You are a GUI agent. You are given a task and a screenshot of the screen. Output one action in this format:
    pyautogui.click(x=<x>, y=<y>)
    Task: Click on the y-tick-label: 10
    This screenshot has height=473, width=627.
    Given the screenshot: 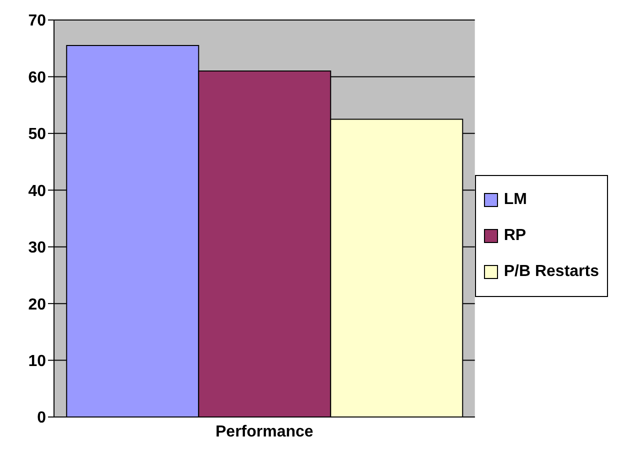 What is the action you would take?
    pyautogui.click(x=37, y=361)
    